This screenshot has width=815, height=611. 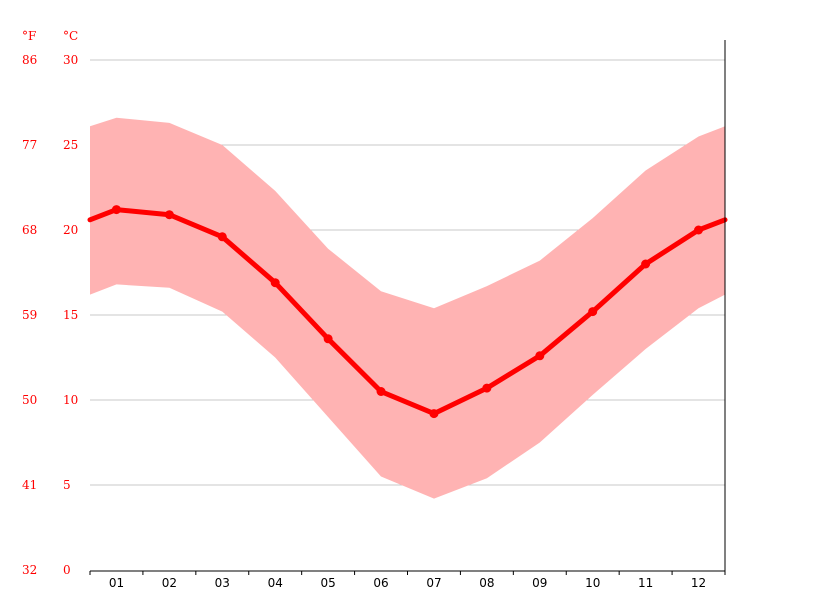 What do you see at coordinates (222, 583) in the screenshot?
I see `x-tick-03: 03` at bounding box center [222, 583].